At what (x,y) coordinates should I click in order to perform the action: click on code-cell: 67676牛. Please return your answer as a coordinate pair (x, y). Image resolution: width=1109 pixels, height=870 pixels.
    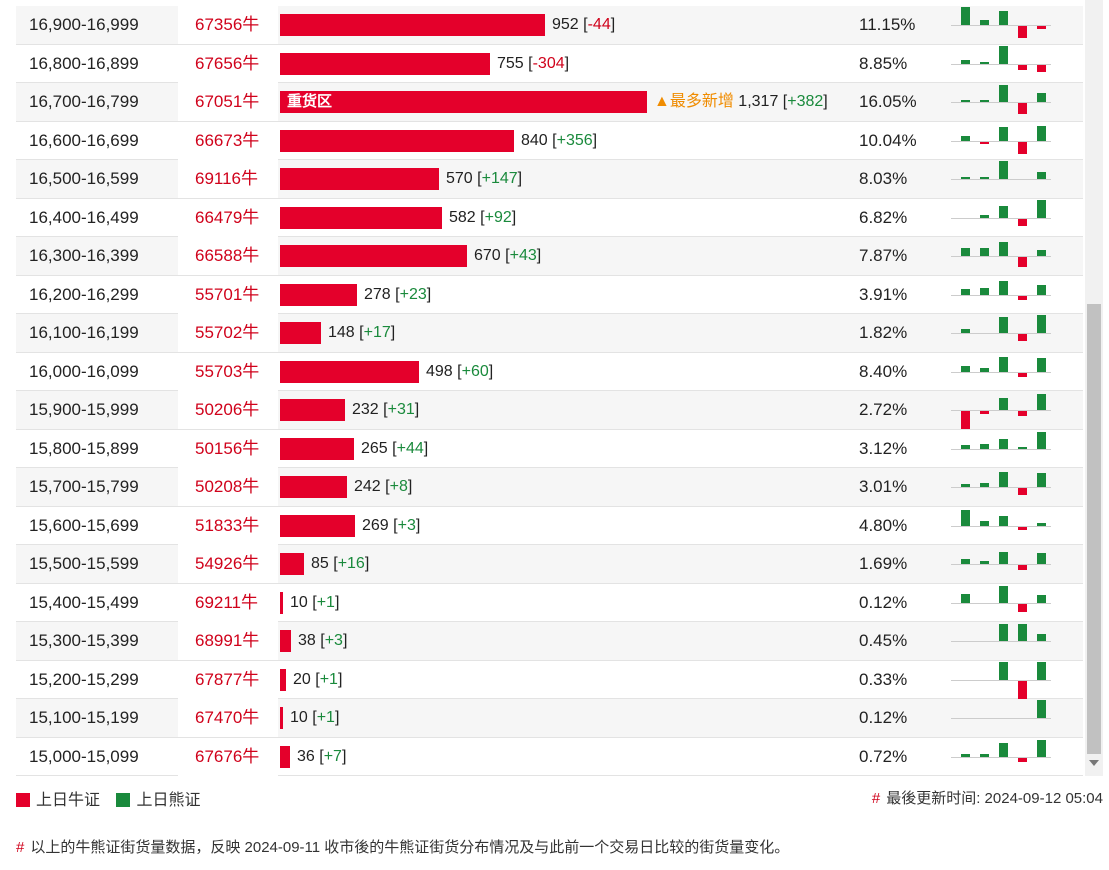
    Looking at the image, I should click on (228, 756).